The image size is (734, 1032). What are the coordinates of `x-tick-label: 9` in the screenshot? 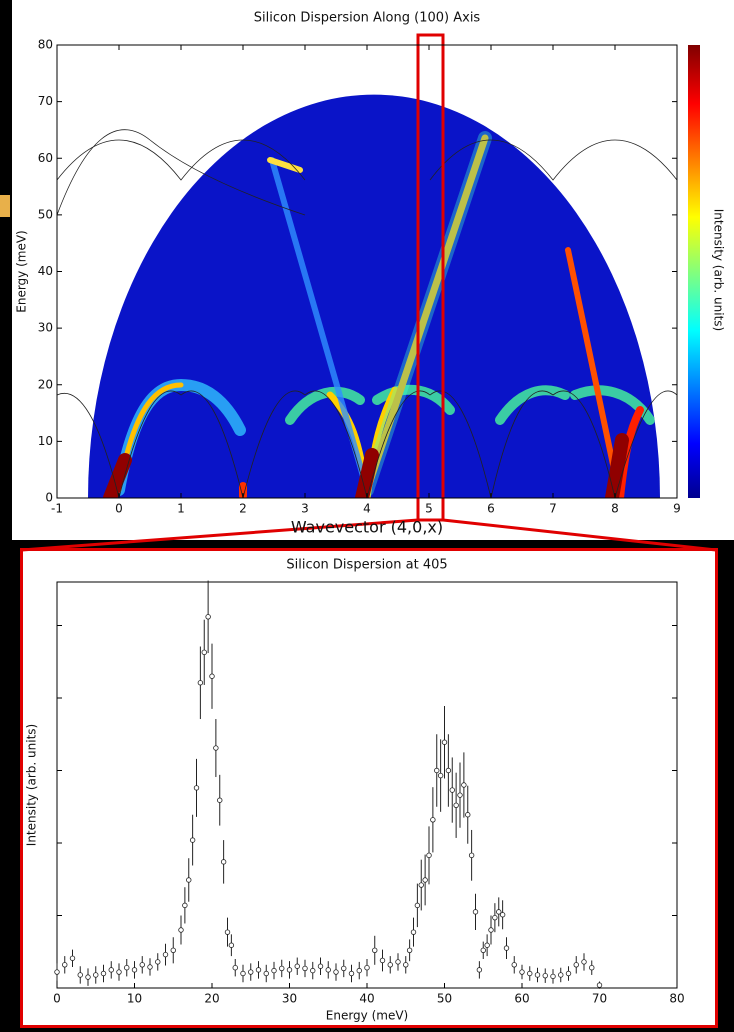 It's located at (677, 509).